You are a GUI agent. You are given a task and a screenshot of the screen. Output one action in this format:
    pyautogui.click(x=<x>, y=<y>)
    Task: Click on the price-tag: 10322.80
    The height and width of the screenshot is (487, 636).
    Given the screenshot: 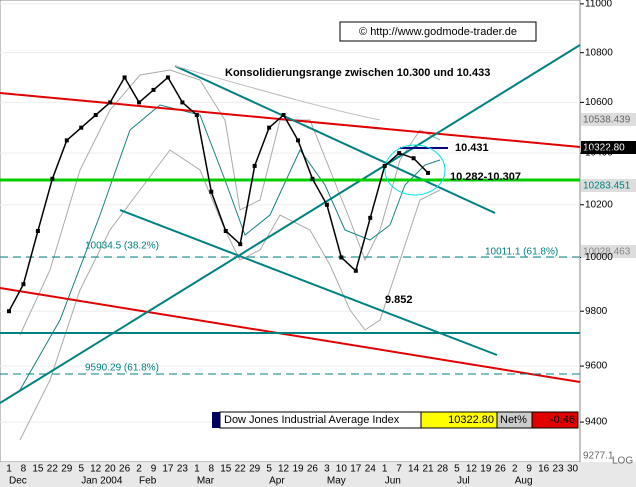 What is the action you would take?
    pyautogui.click(x=604, y=148)
    